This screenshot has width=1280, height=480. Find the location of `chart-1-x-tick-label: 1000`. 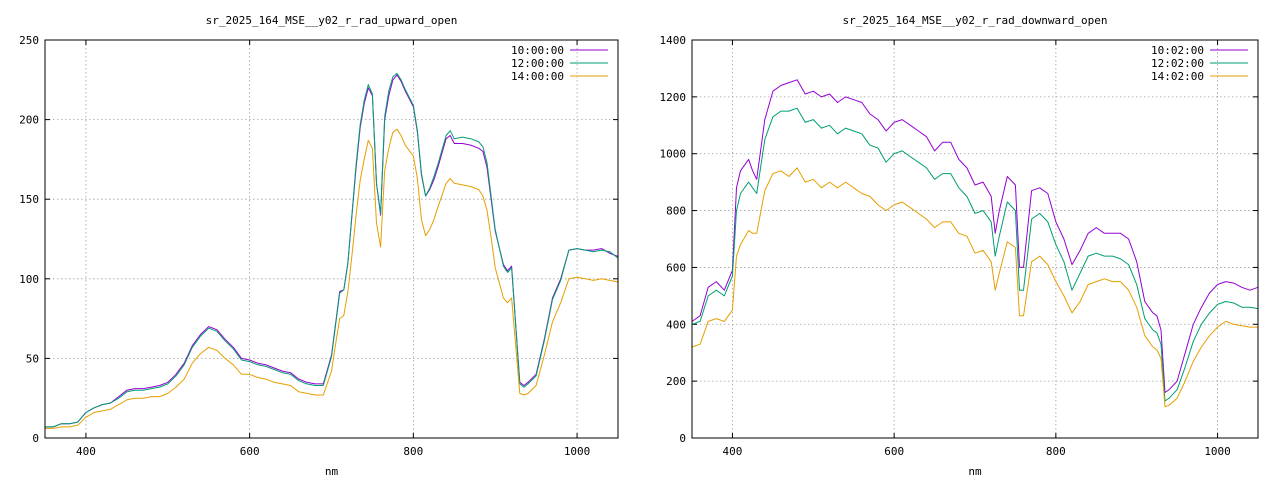

chart-1-x-tick-label: 1000 is located at coordinates (577, 451).